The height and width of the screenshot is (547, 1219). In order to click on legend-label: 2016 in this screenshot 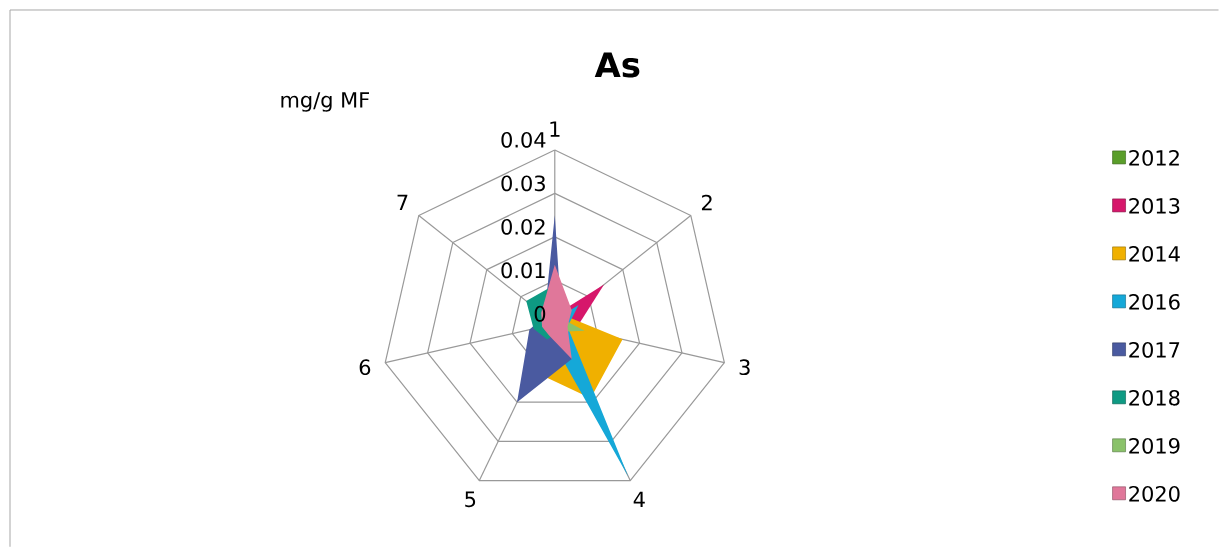, I will do `click(1154, 301)`.